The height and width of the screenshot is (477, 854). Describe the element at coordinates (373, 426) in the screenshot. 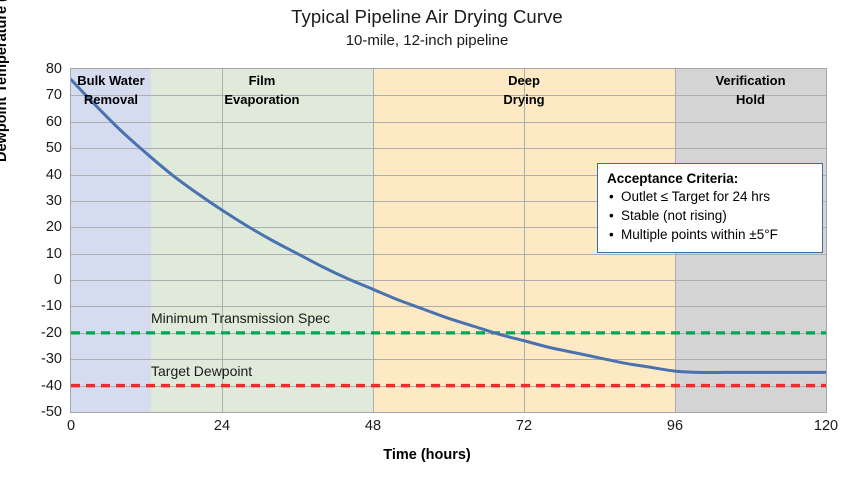

I see `x-tick-label: 48` at that location.